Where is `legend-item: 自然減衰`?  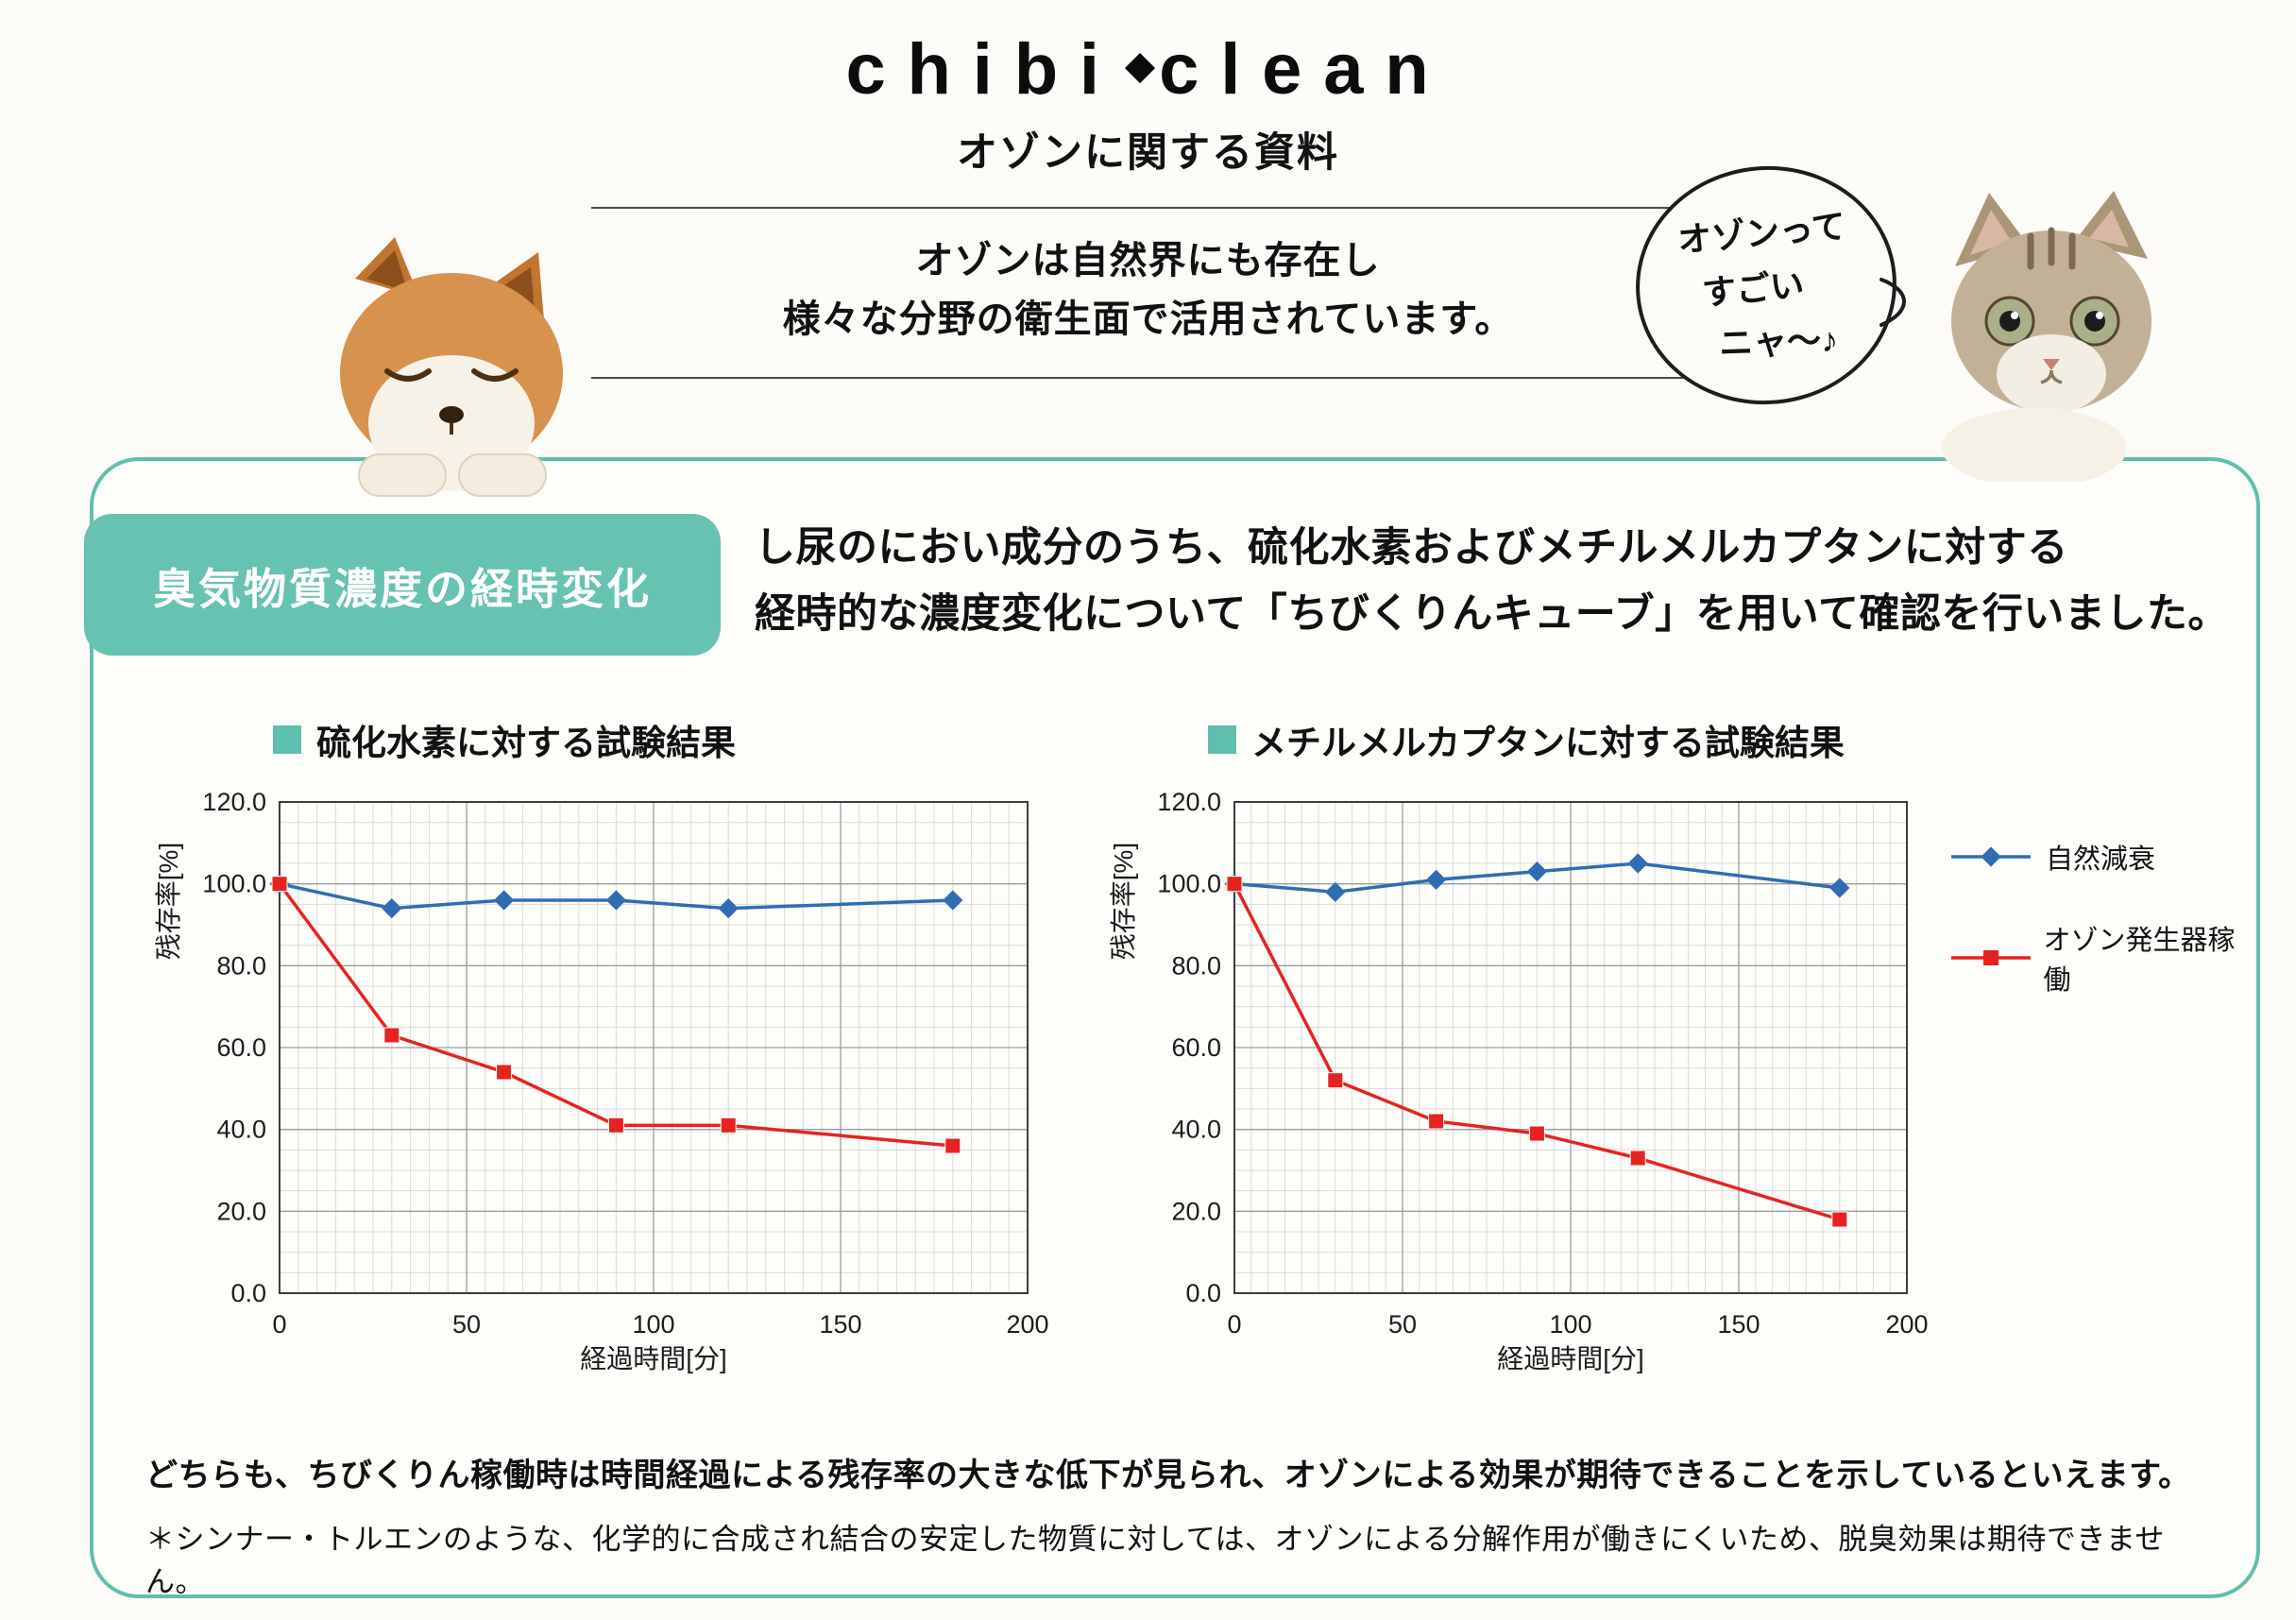
legend-item: 自然減衰 is located at coordinates (2103, 857).